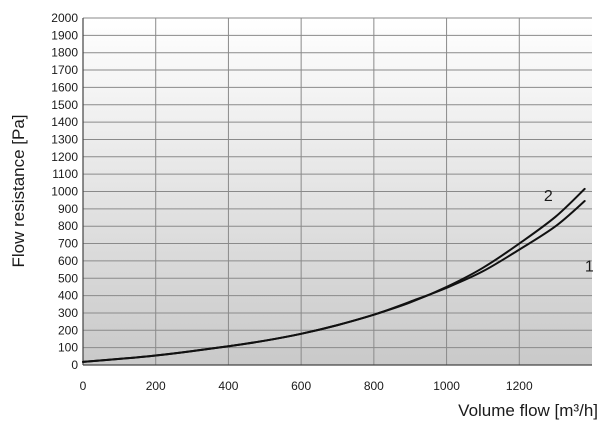 The height and width of the screenshot is (421, 599). I want to click on y-tick-label: 500, so click(68, 278).